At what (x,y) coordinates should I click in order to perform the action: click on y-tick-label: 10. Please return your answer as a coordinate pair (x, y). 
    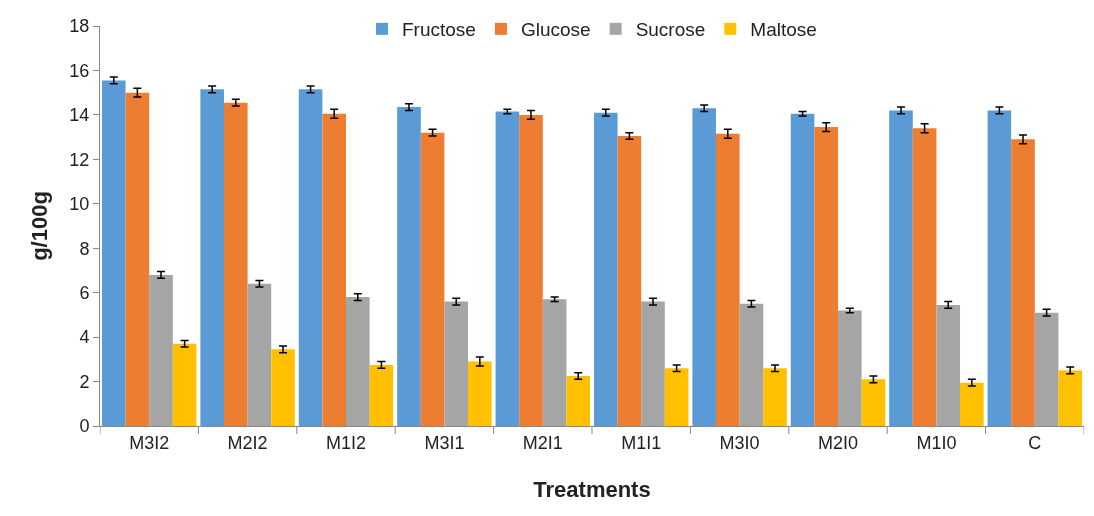
    Looking at the image, I should click on (79, 204).